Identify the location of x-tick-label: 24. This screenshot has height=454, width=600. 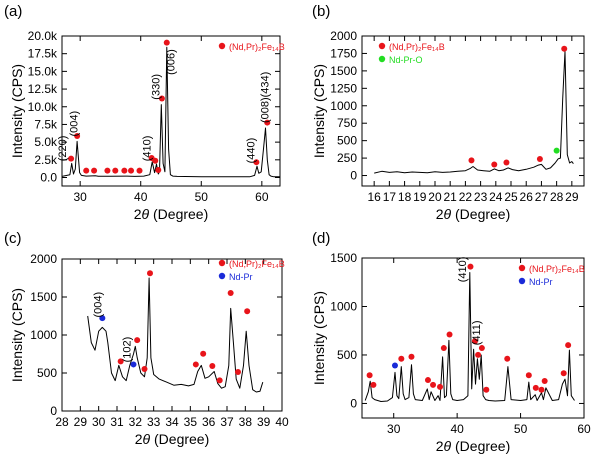
(496, 197).